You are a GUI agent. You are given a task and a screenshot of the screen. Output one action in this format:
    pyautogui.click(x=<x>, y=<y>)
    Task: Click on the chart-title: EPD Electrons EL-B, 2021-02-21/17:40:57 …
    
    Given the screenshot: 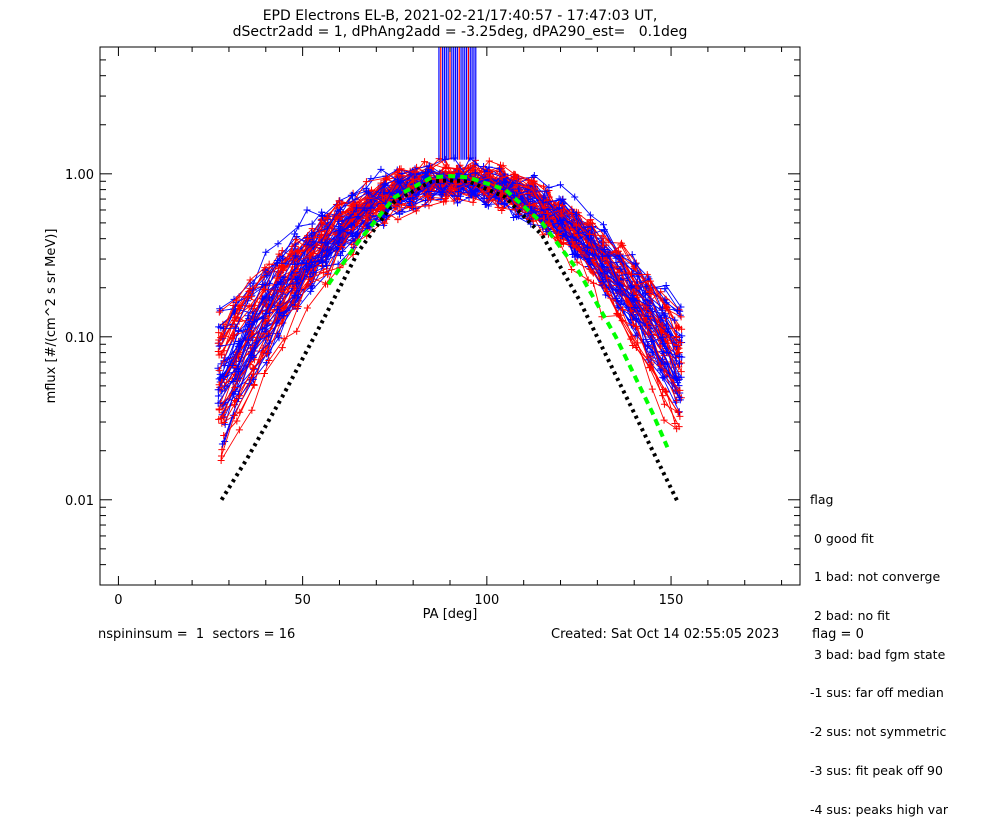 What is the action you would take?
    pyautogui.click(x=460, y=16)
    